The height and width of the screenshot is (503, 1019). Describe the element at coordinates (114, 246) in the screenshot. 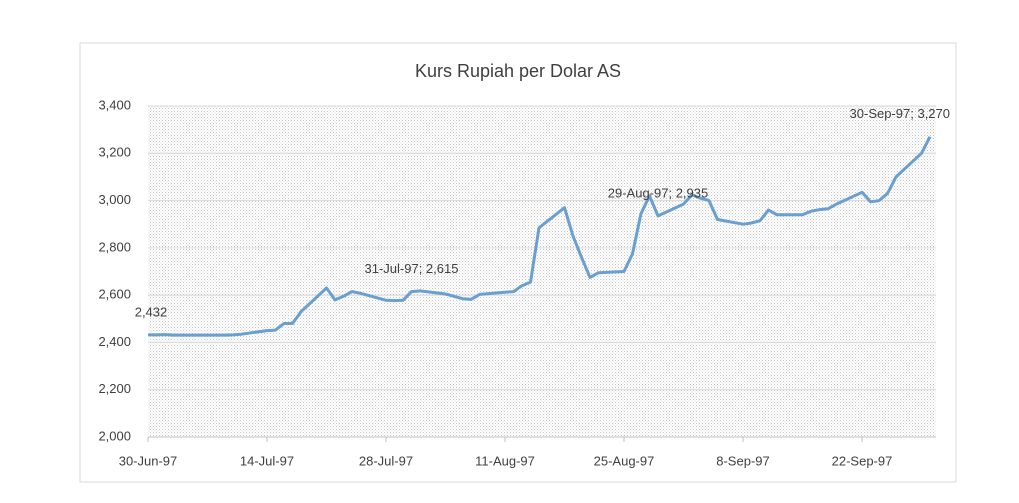

I see `y-tick-label: 2,800` at that location.